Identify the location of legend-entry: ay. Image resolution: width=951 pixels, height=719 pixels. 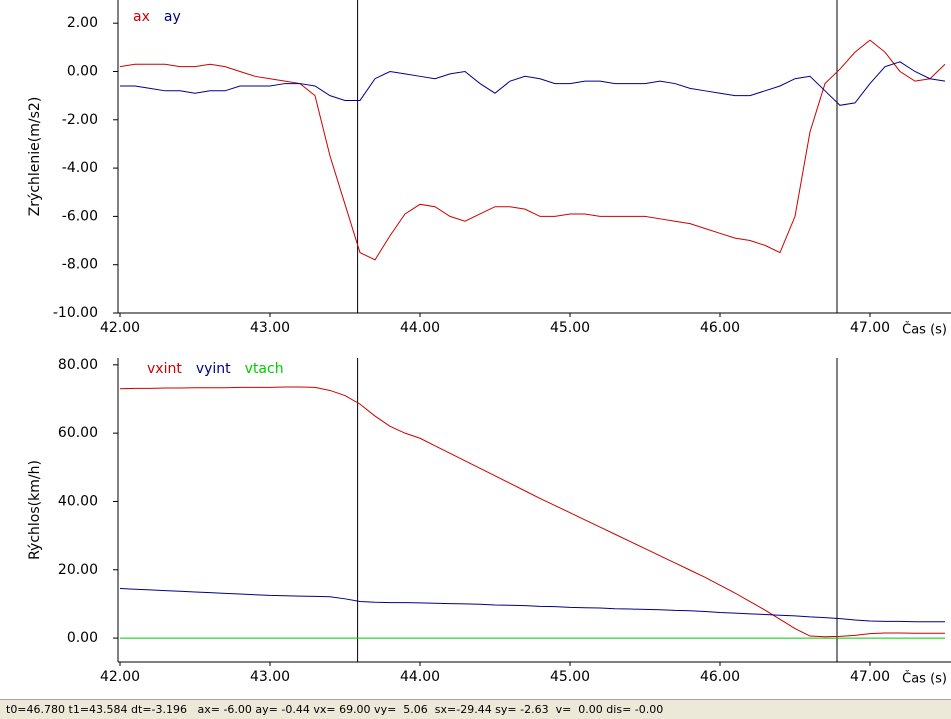
(172, 17).